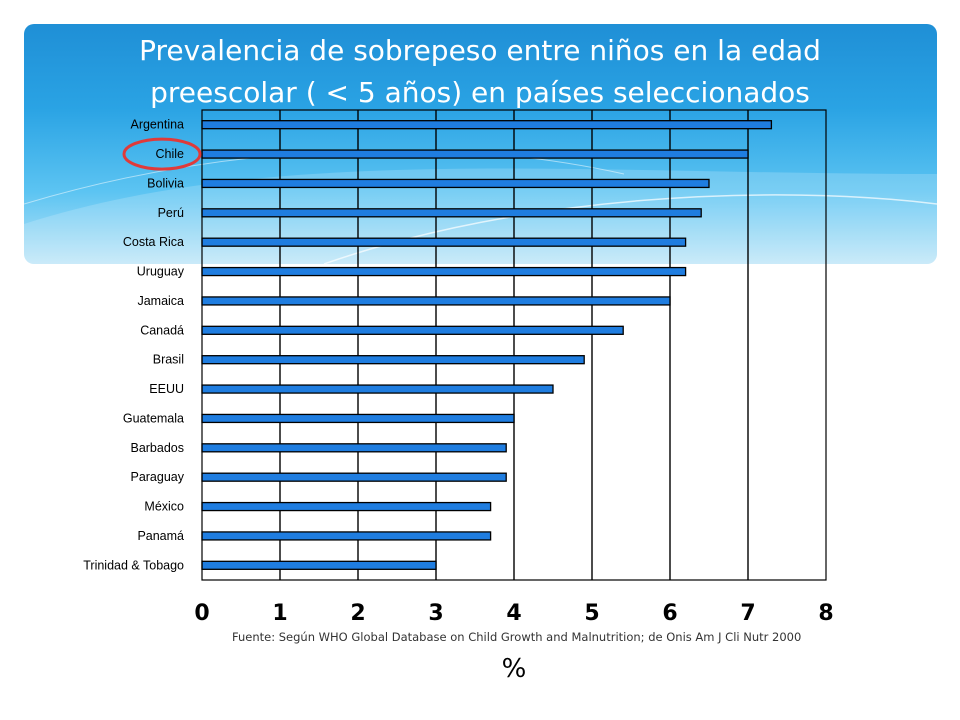  What do you see at coordinates (201, 613) in the screenshot?
I see `x-tick-label: 0` at bounding box center [201, 613].